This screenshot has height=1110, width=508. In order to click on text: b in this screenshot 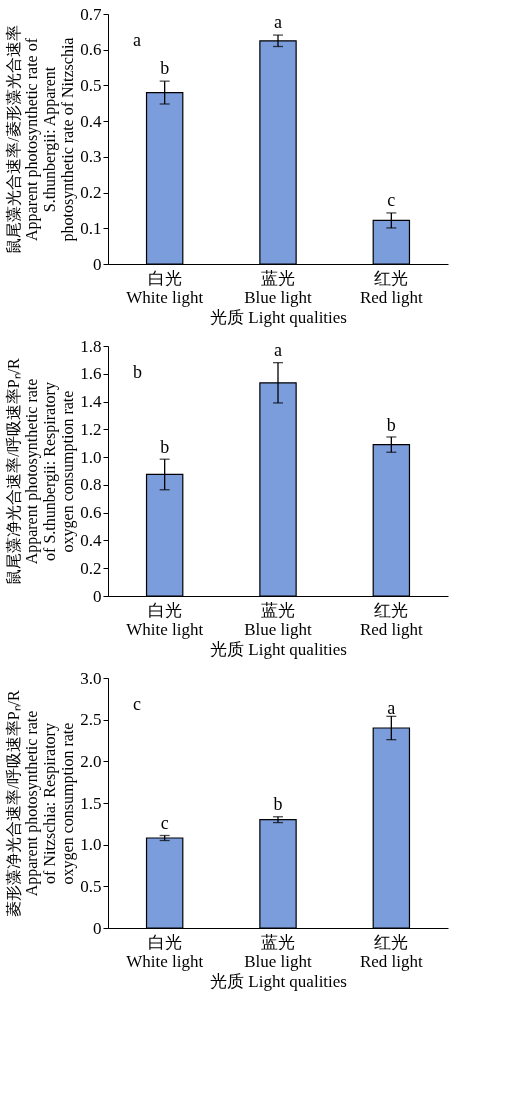, I will do `click(137, 372)`.